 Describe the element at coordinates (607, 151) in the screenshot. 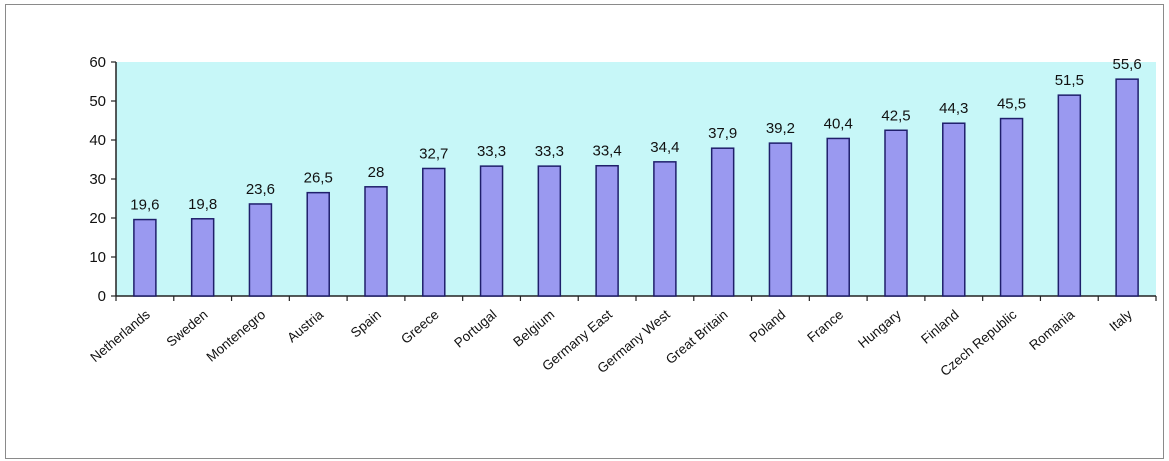

I see `data-label: 33,4` at that location.